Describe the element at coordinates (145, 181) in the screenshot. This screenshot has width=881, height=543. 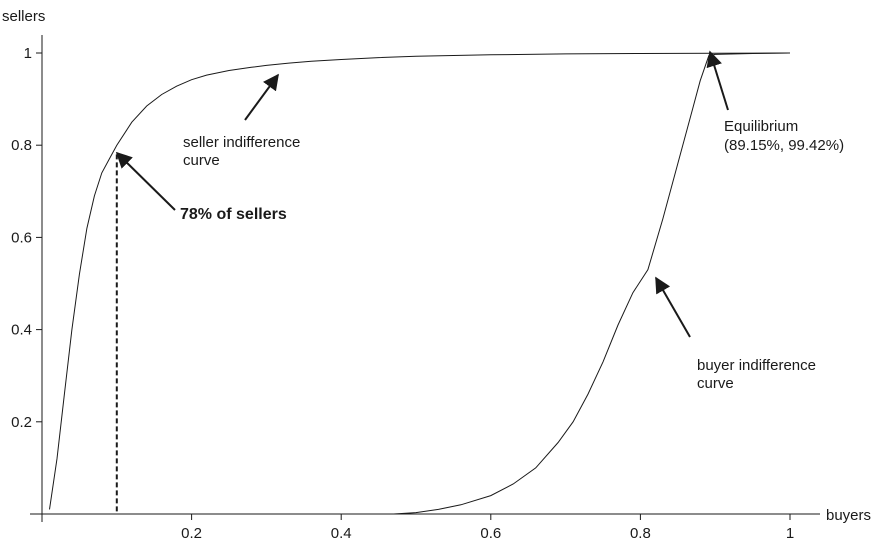
I see `sellers-share-arrow` at that location.